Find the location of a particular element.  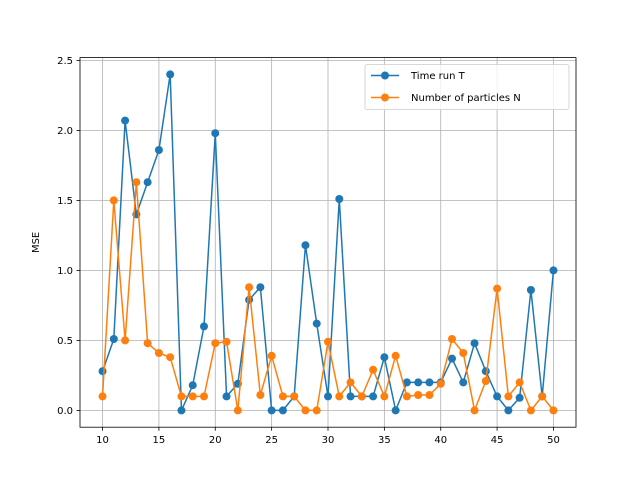

legend-marker-particles is located at coordinates (385, 97).